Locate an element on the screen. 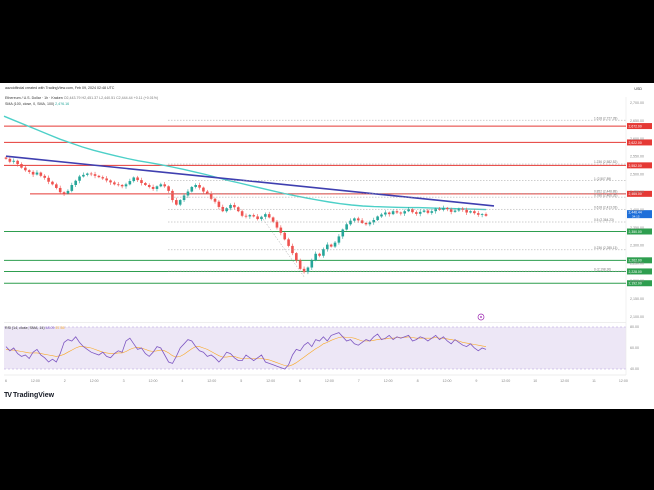 This screenshot has width=654, height=490. fib-level-label: 0.618 (2,413.03) is located at coordinates (605, 207).